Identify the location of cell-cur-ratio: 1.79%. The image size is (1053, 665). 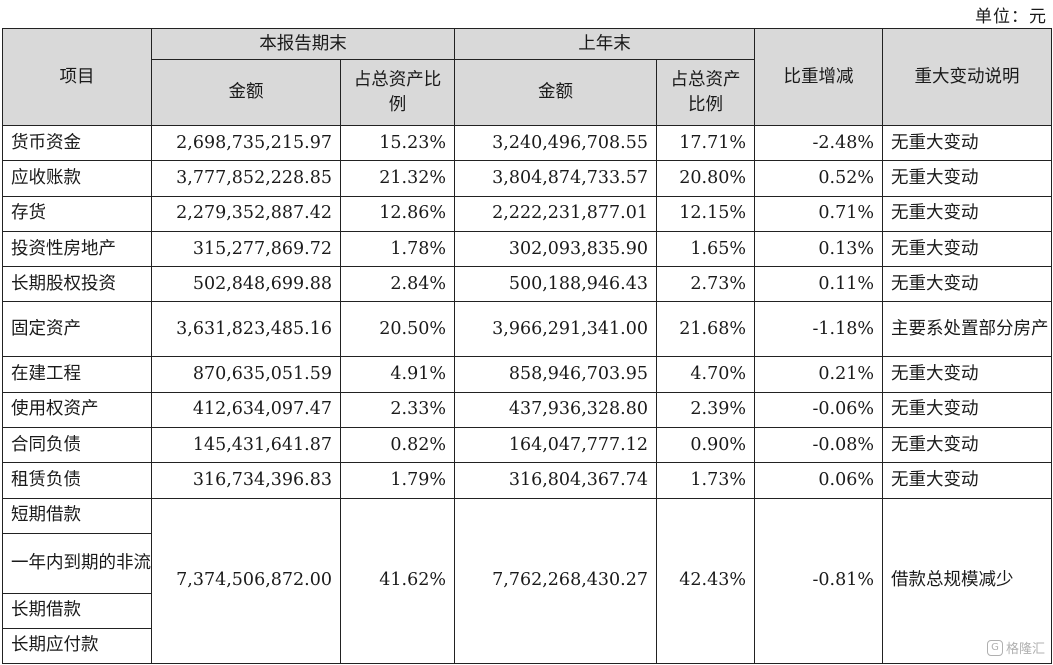
(397, 480).